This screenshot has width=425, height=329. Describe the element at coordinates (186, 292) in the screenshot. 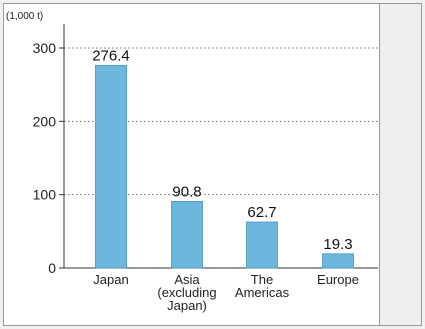

I see `category-label-1: Asia (excluding Japan)` at that location.